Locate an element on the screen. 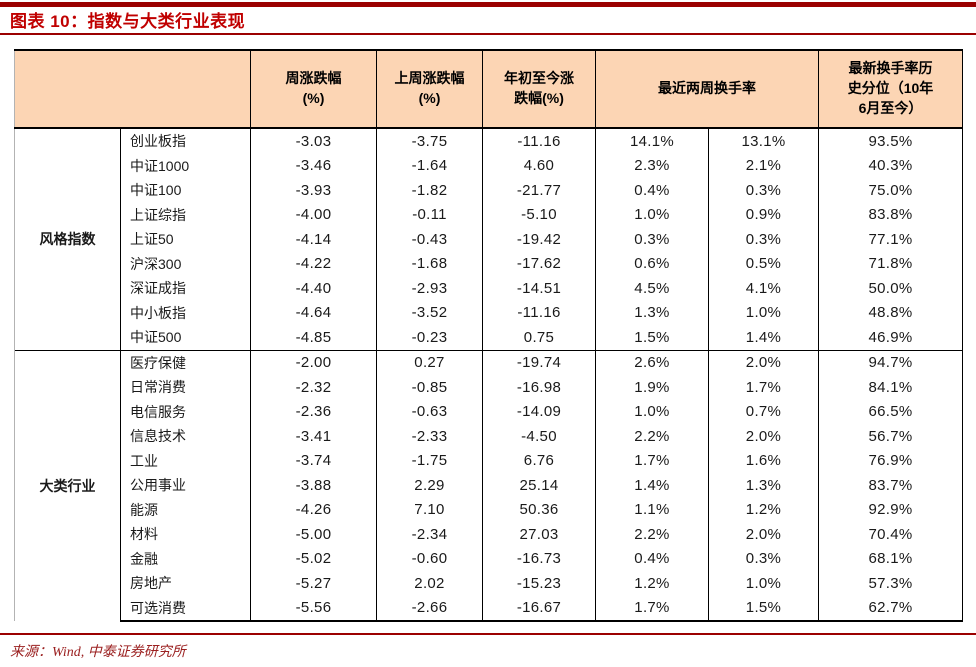 This screenshot has width=976, height=667. turnover-percentile-cell: 83.7% is located at coordinates (890, 485).